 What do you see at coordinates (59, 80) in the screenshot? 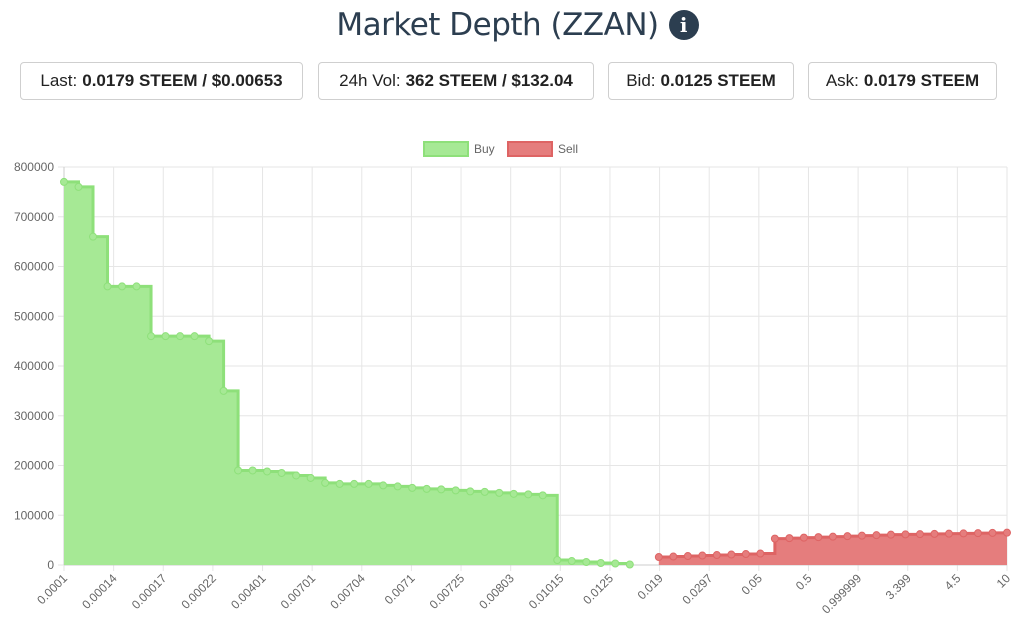
I see `stat-last-label: Last:` at bounding box center [59, 80].